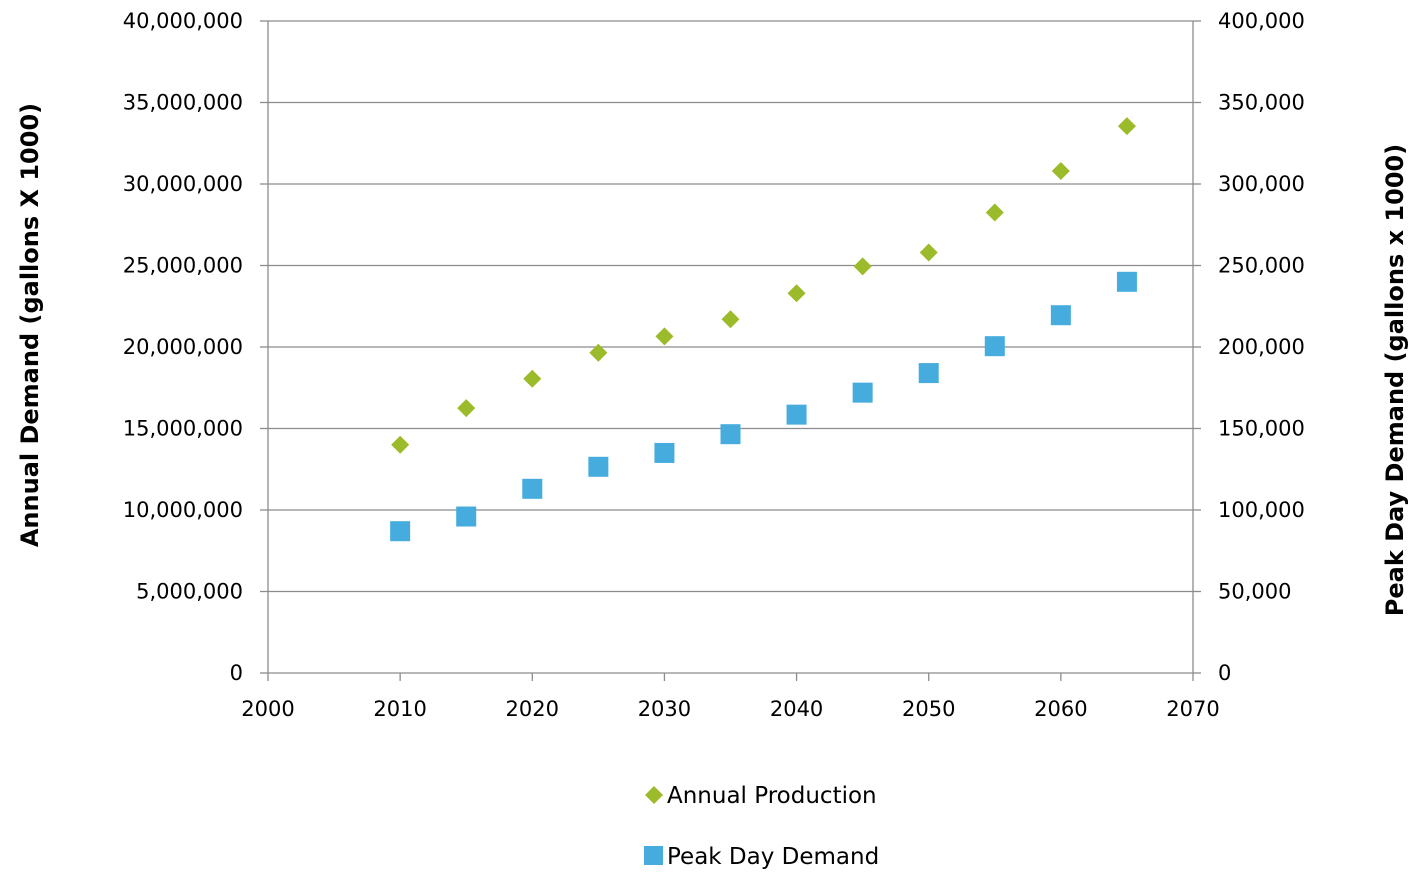 This screenshot has height=879, width=1416. Describe the element at coordinates (653, 855) in the screenshot. I see `legend-square-marker` at that location.